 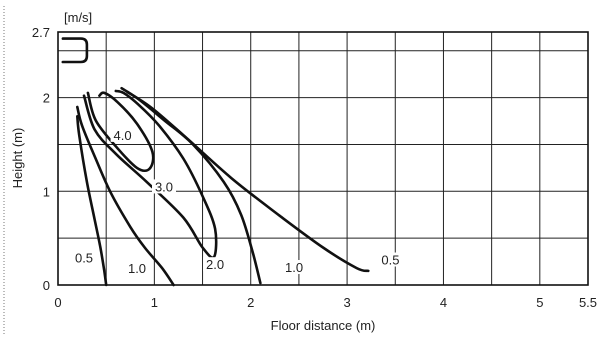 I want to click on contour-label-3: 1.0, so click(x=294, y=267).